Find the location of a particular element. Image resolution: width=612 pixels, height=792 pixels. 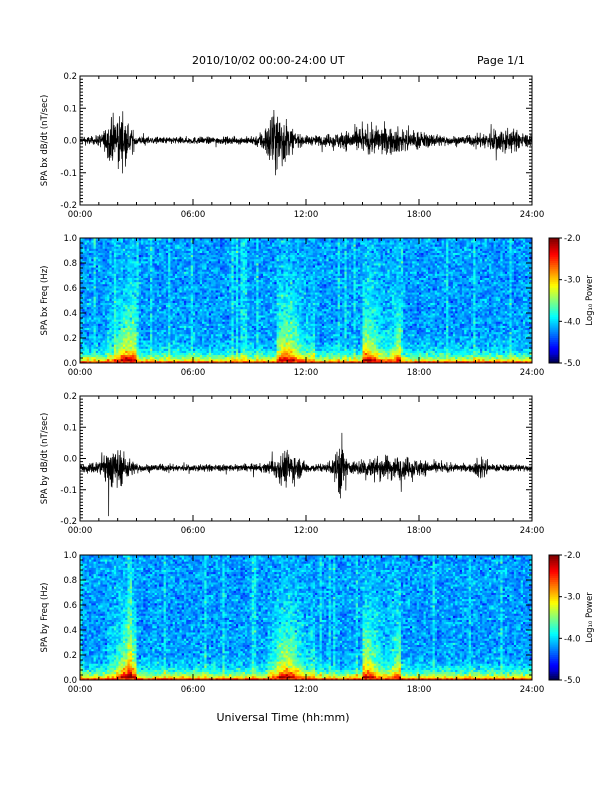

x-tick-label: 06:00 is located at coordinates (193, 215).